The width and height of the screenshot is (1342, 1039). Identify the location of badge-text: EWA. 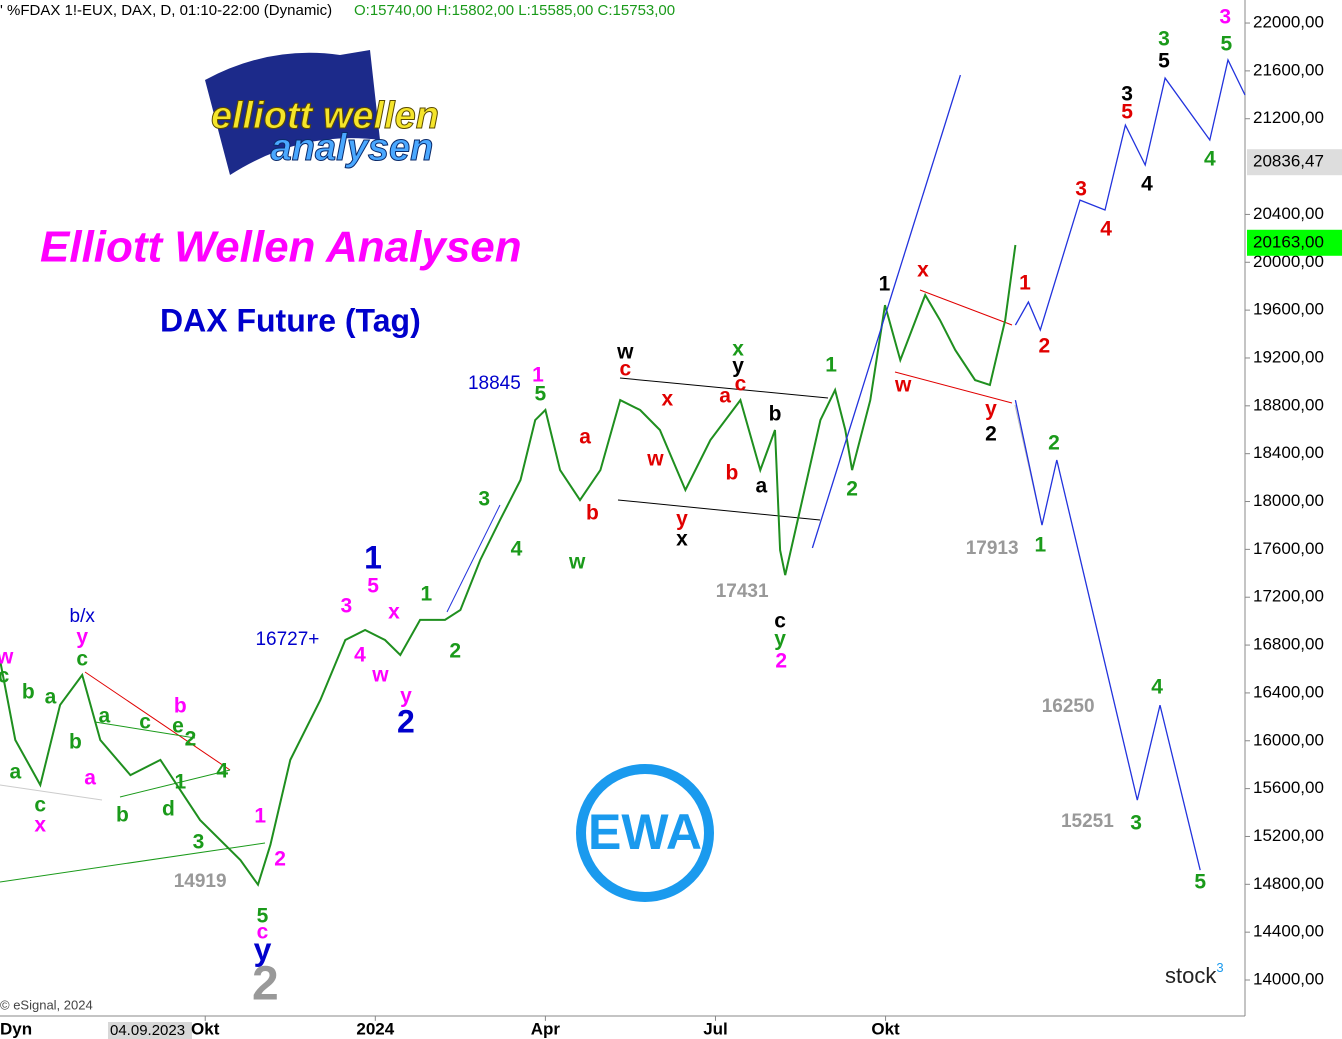
(645, 832).